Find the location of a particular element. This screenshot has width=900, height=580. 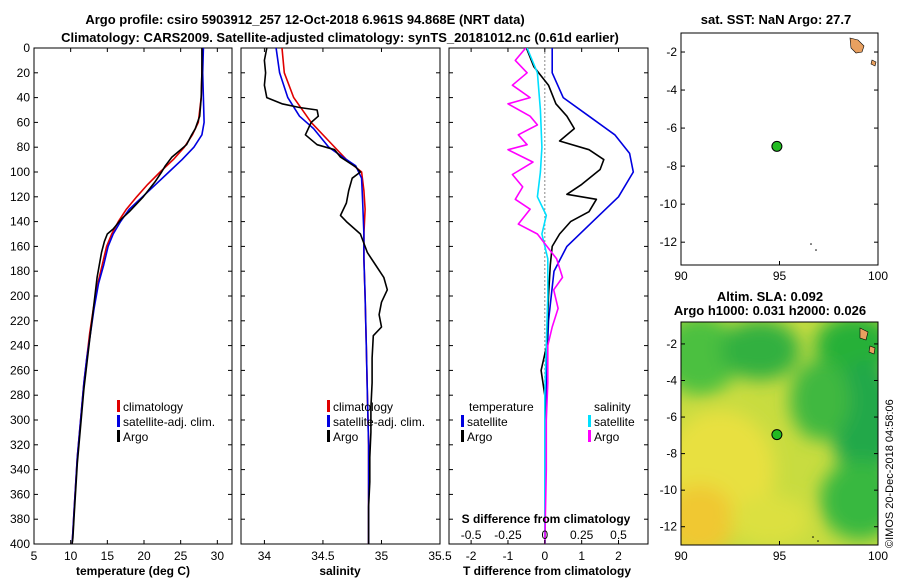

series-line-salinity-argo is located at coordinates (535, 296).